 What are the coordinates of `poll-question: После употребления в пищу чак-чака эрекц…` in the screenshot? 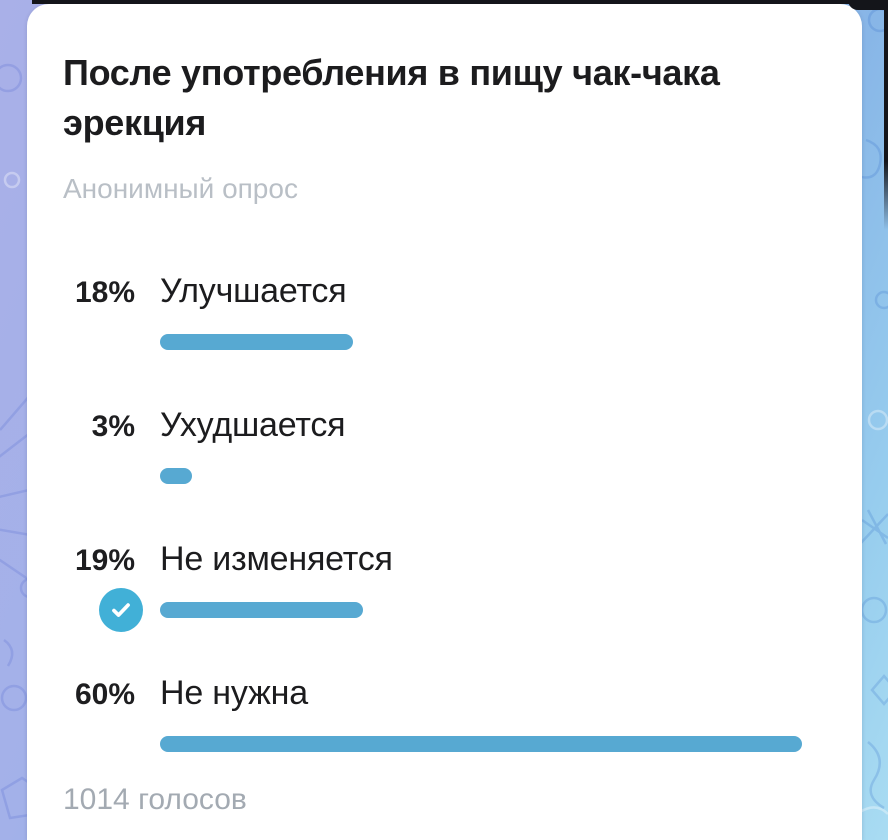 It's located at (391, 97).